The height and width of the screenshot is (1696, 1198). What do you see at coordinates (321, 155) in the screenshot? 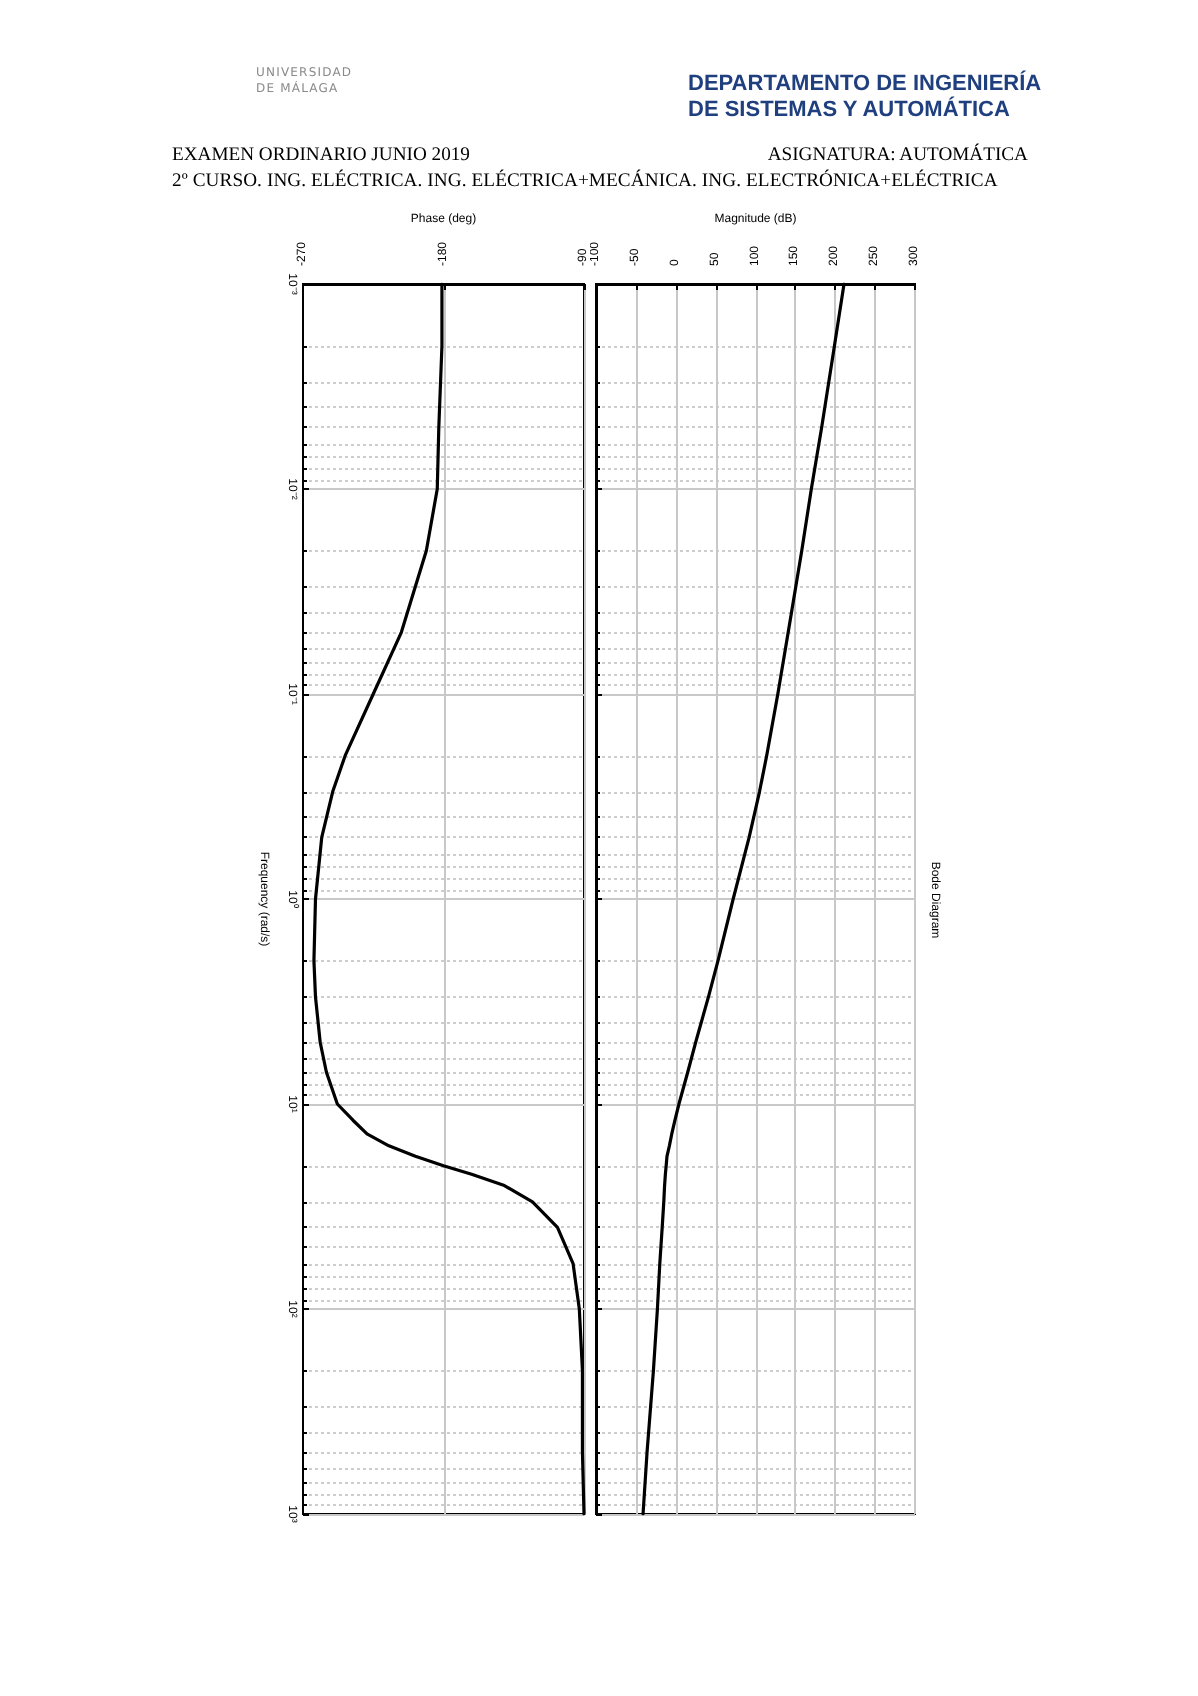
I see `text: EXAMEN ORDINARIO JUNIO 2019` at bounding box center [321, 155].